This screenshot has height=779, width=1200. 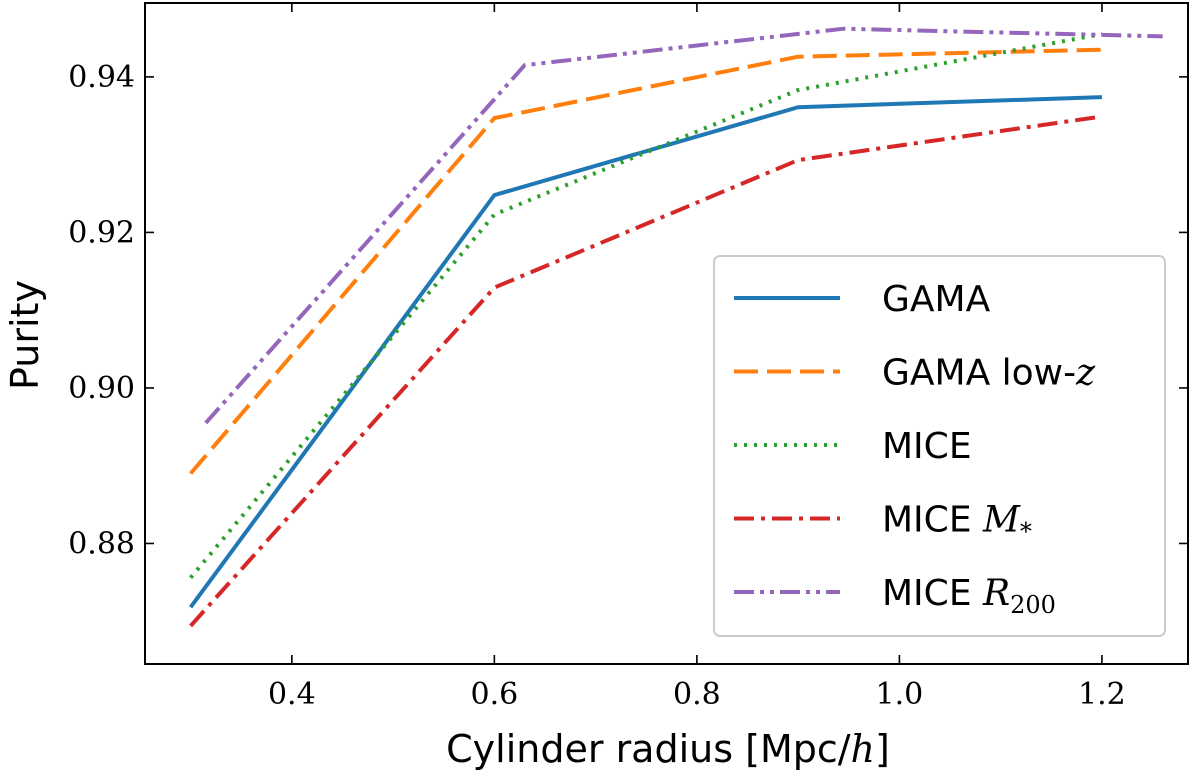 I want to click on y-axis-label: Purity, so click(x=25, y=335).